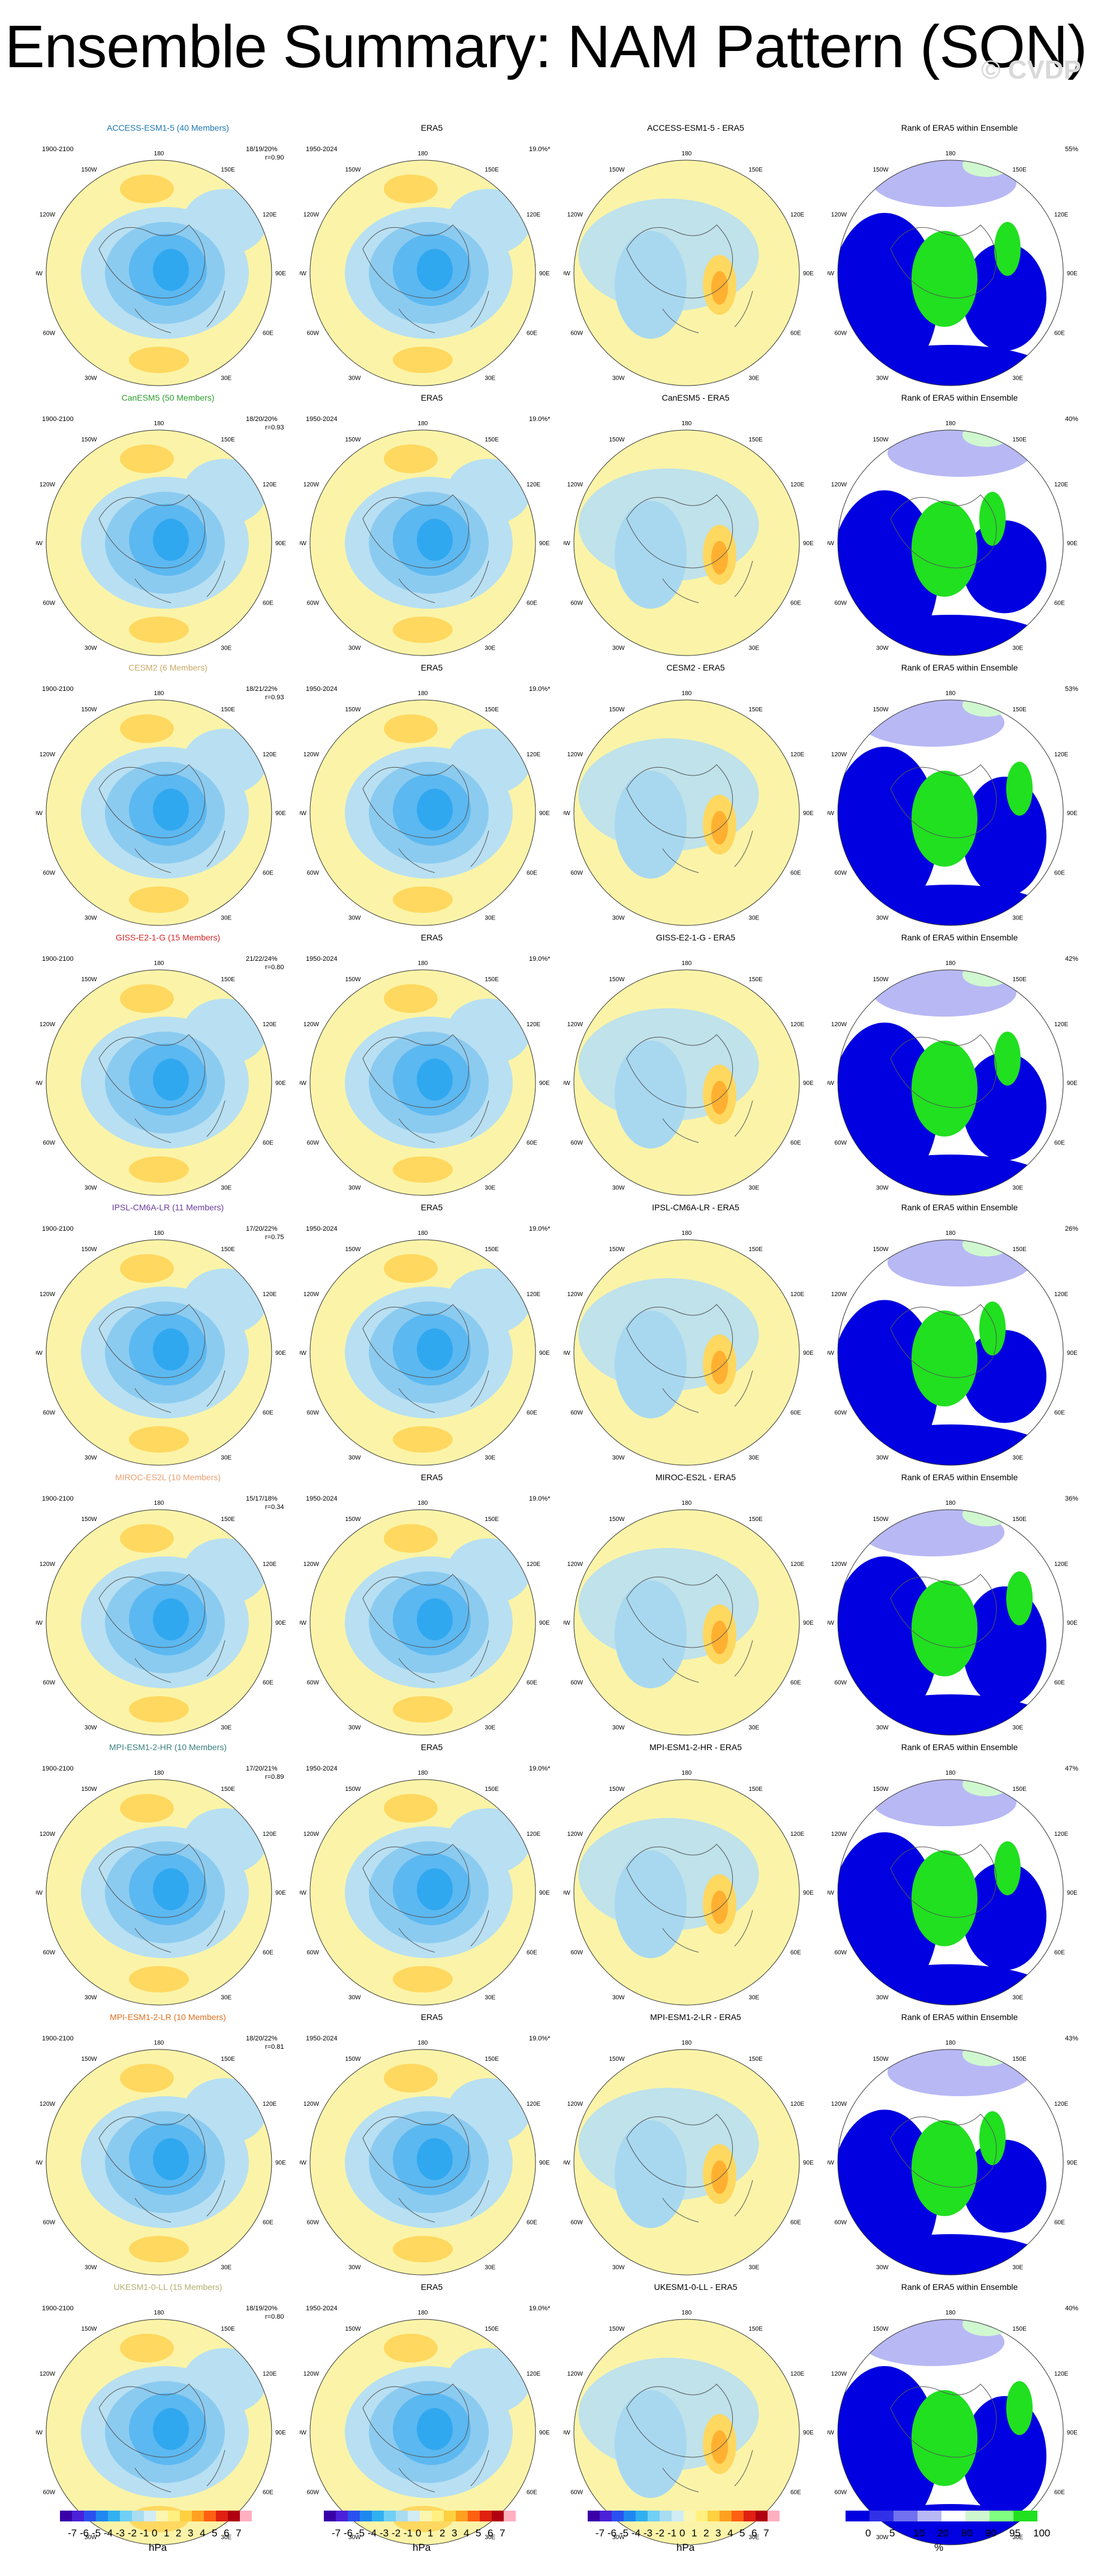 The width and height of the screenshot is (1101, 2576). Describe the element at coordinates (262, 1229) in the screenshot. I see `variance-stats: 17/20/22%` at that location.